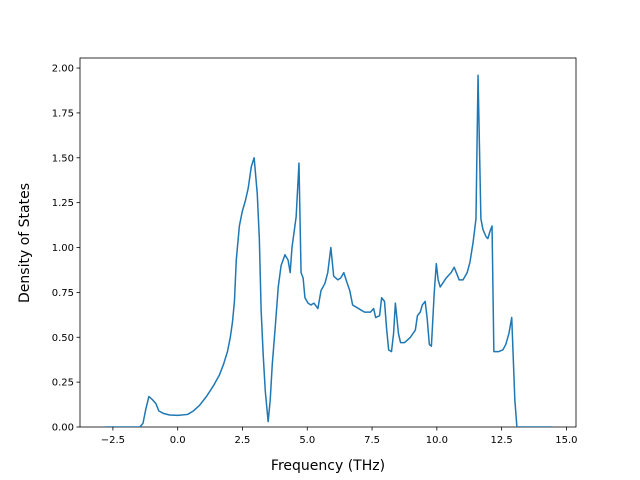  What do you see at coordinates (63, 113) in the screenshot?
I see `y-tick-label: 1.75` at bounding box center [63, 113].